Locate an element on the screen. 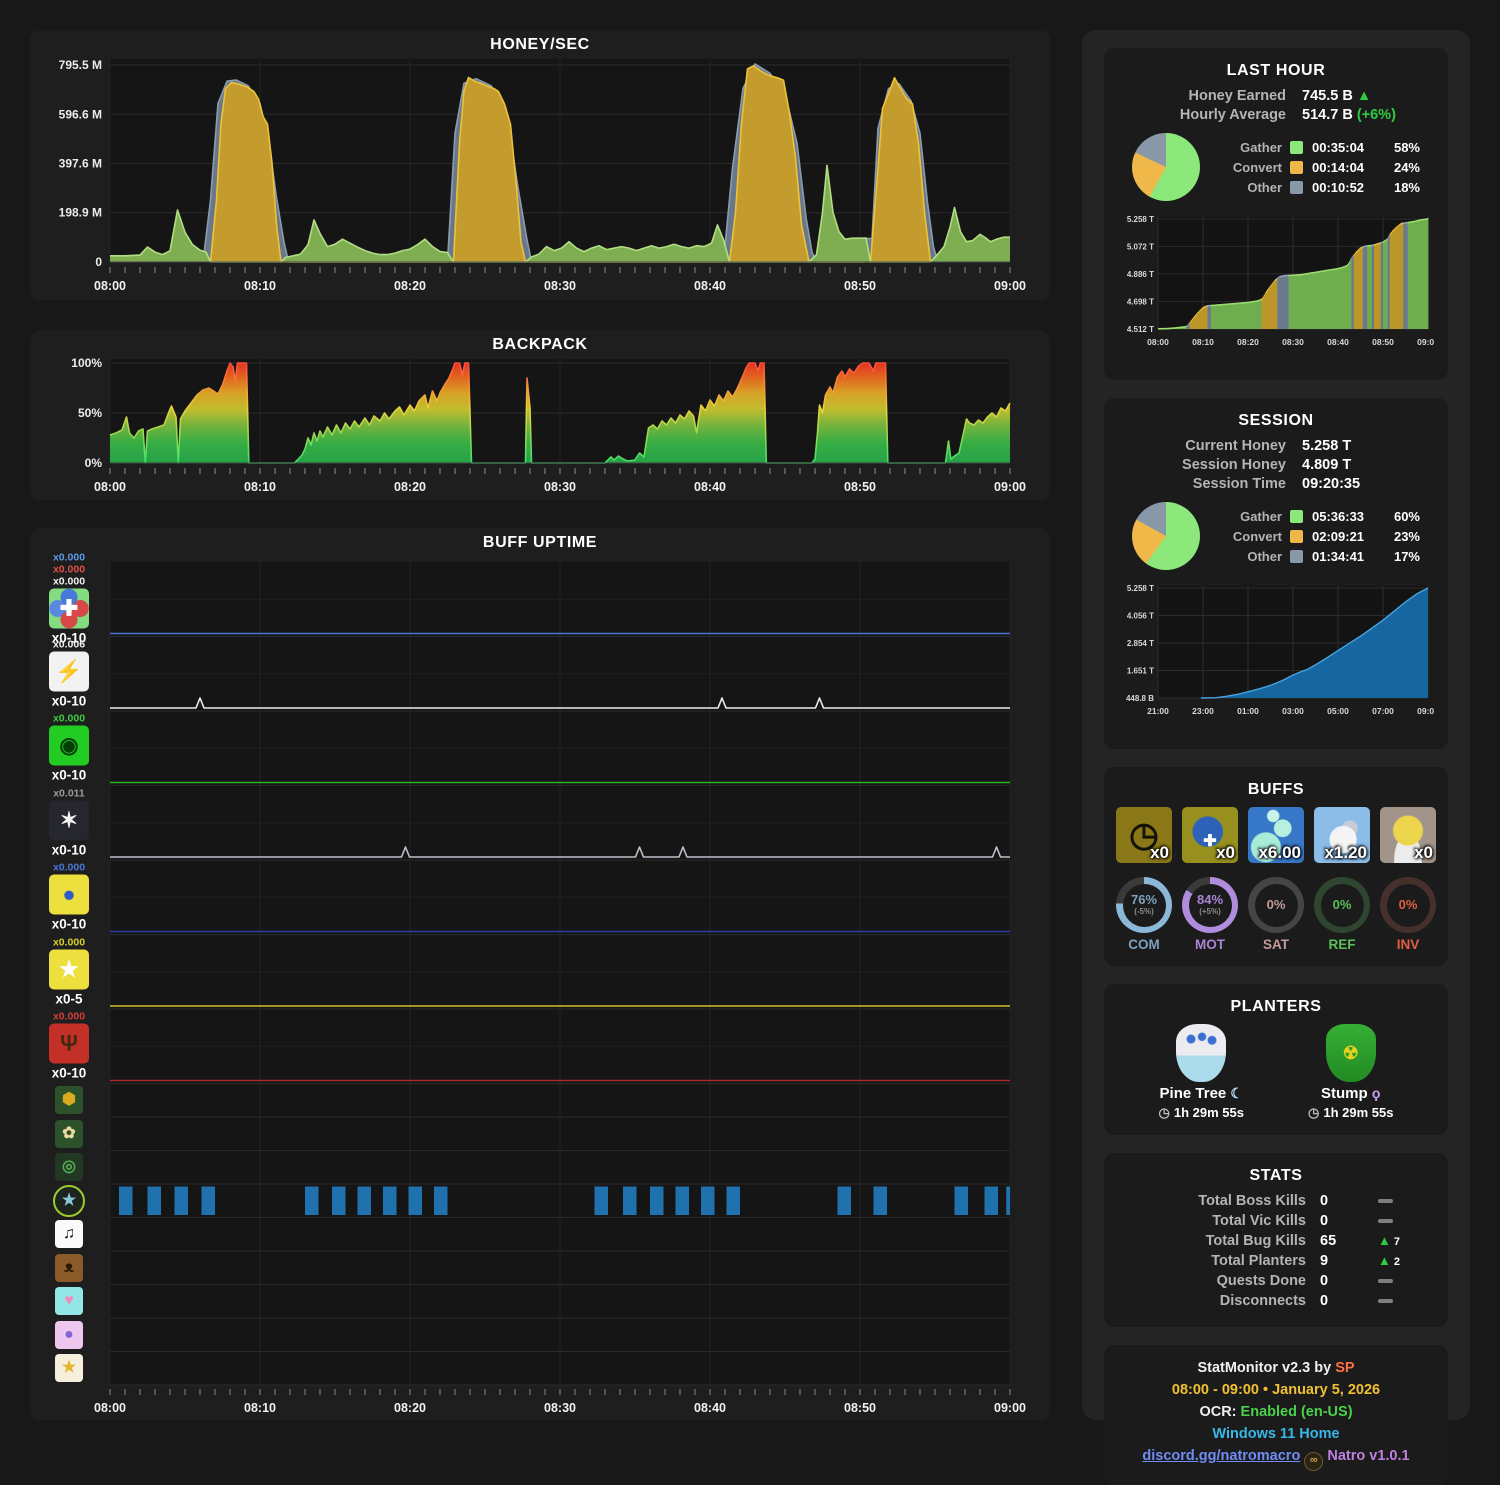  legend-name: Other is located at coordinates (1249, 187).